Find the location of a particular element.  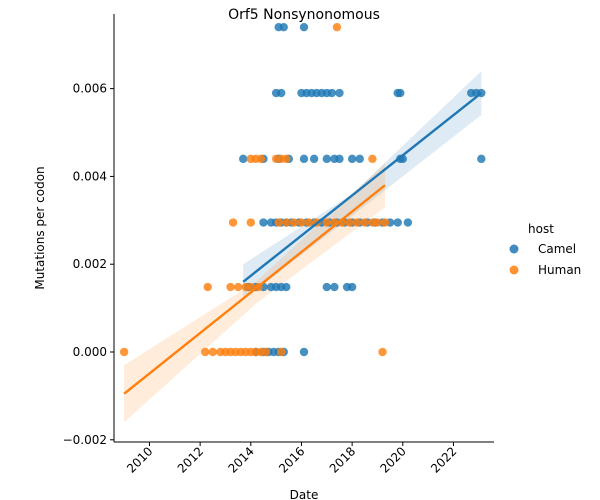

x-tick-label: 2010 is located at coordinates (139, 459).